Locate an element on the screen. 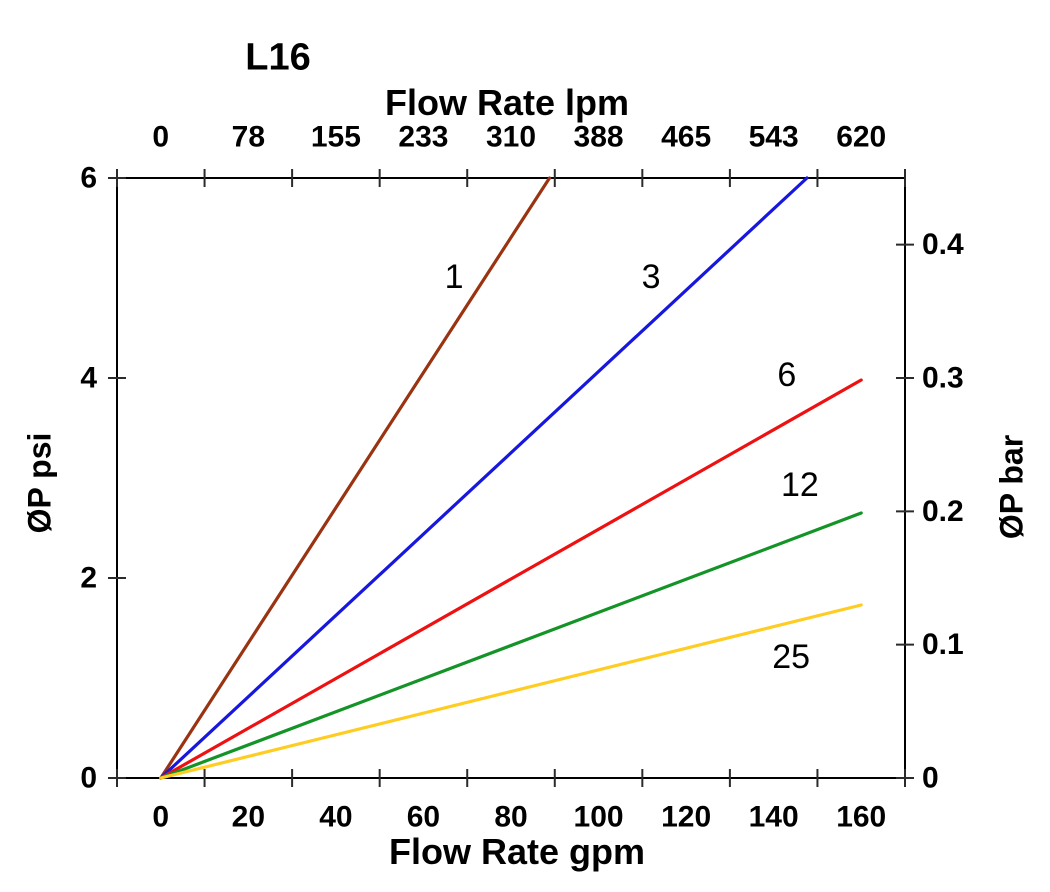 This screenshot has width=1050, height=892. bottom-tick-label: 60 is located at coordinates (423, 817).